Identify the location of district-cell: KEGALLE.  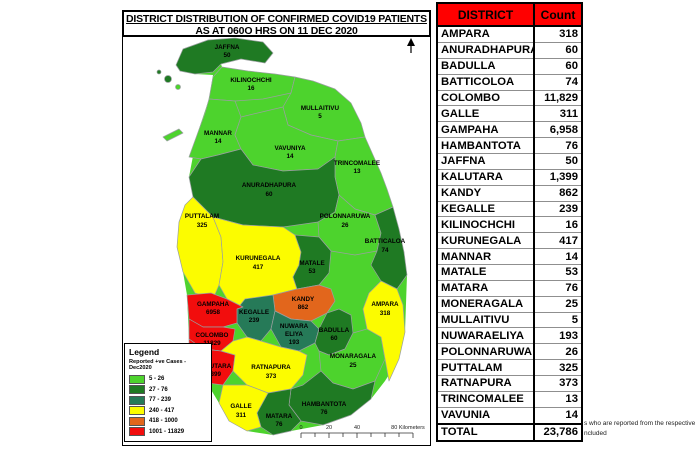
(485, 208).